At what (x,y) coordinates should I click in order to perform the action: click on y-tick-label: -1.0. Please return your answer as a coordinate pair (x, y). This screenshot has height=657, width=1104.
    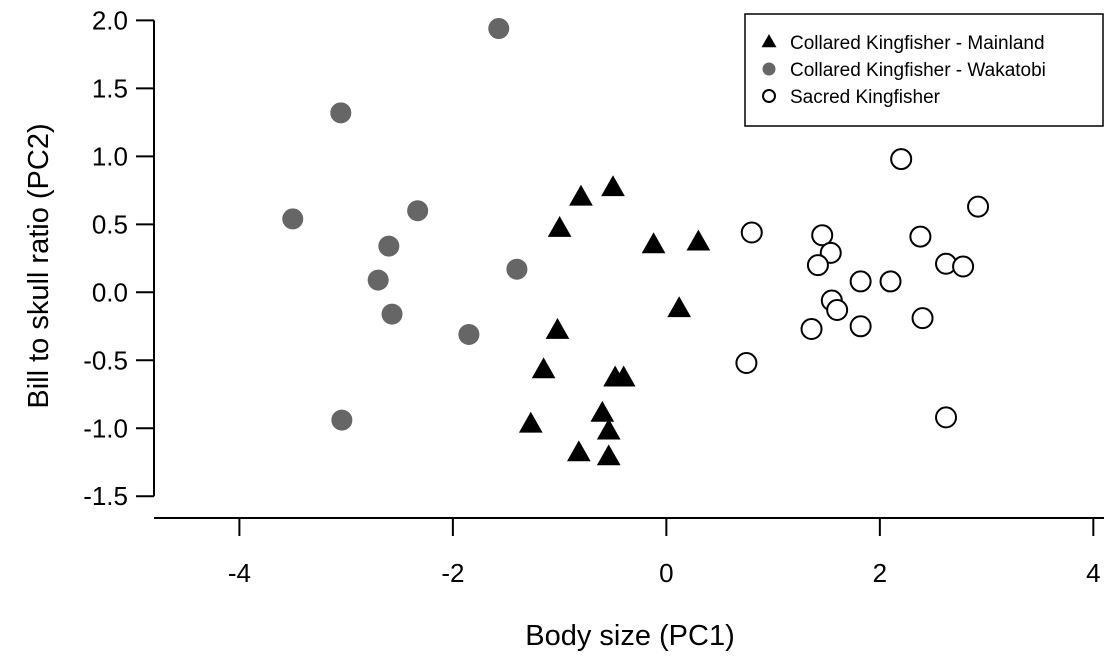
    Looking at the image, I should click on (105, 428).